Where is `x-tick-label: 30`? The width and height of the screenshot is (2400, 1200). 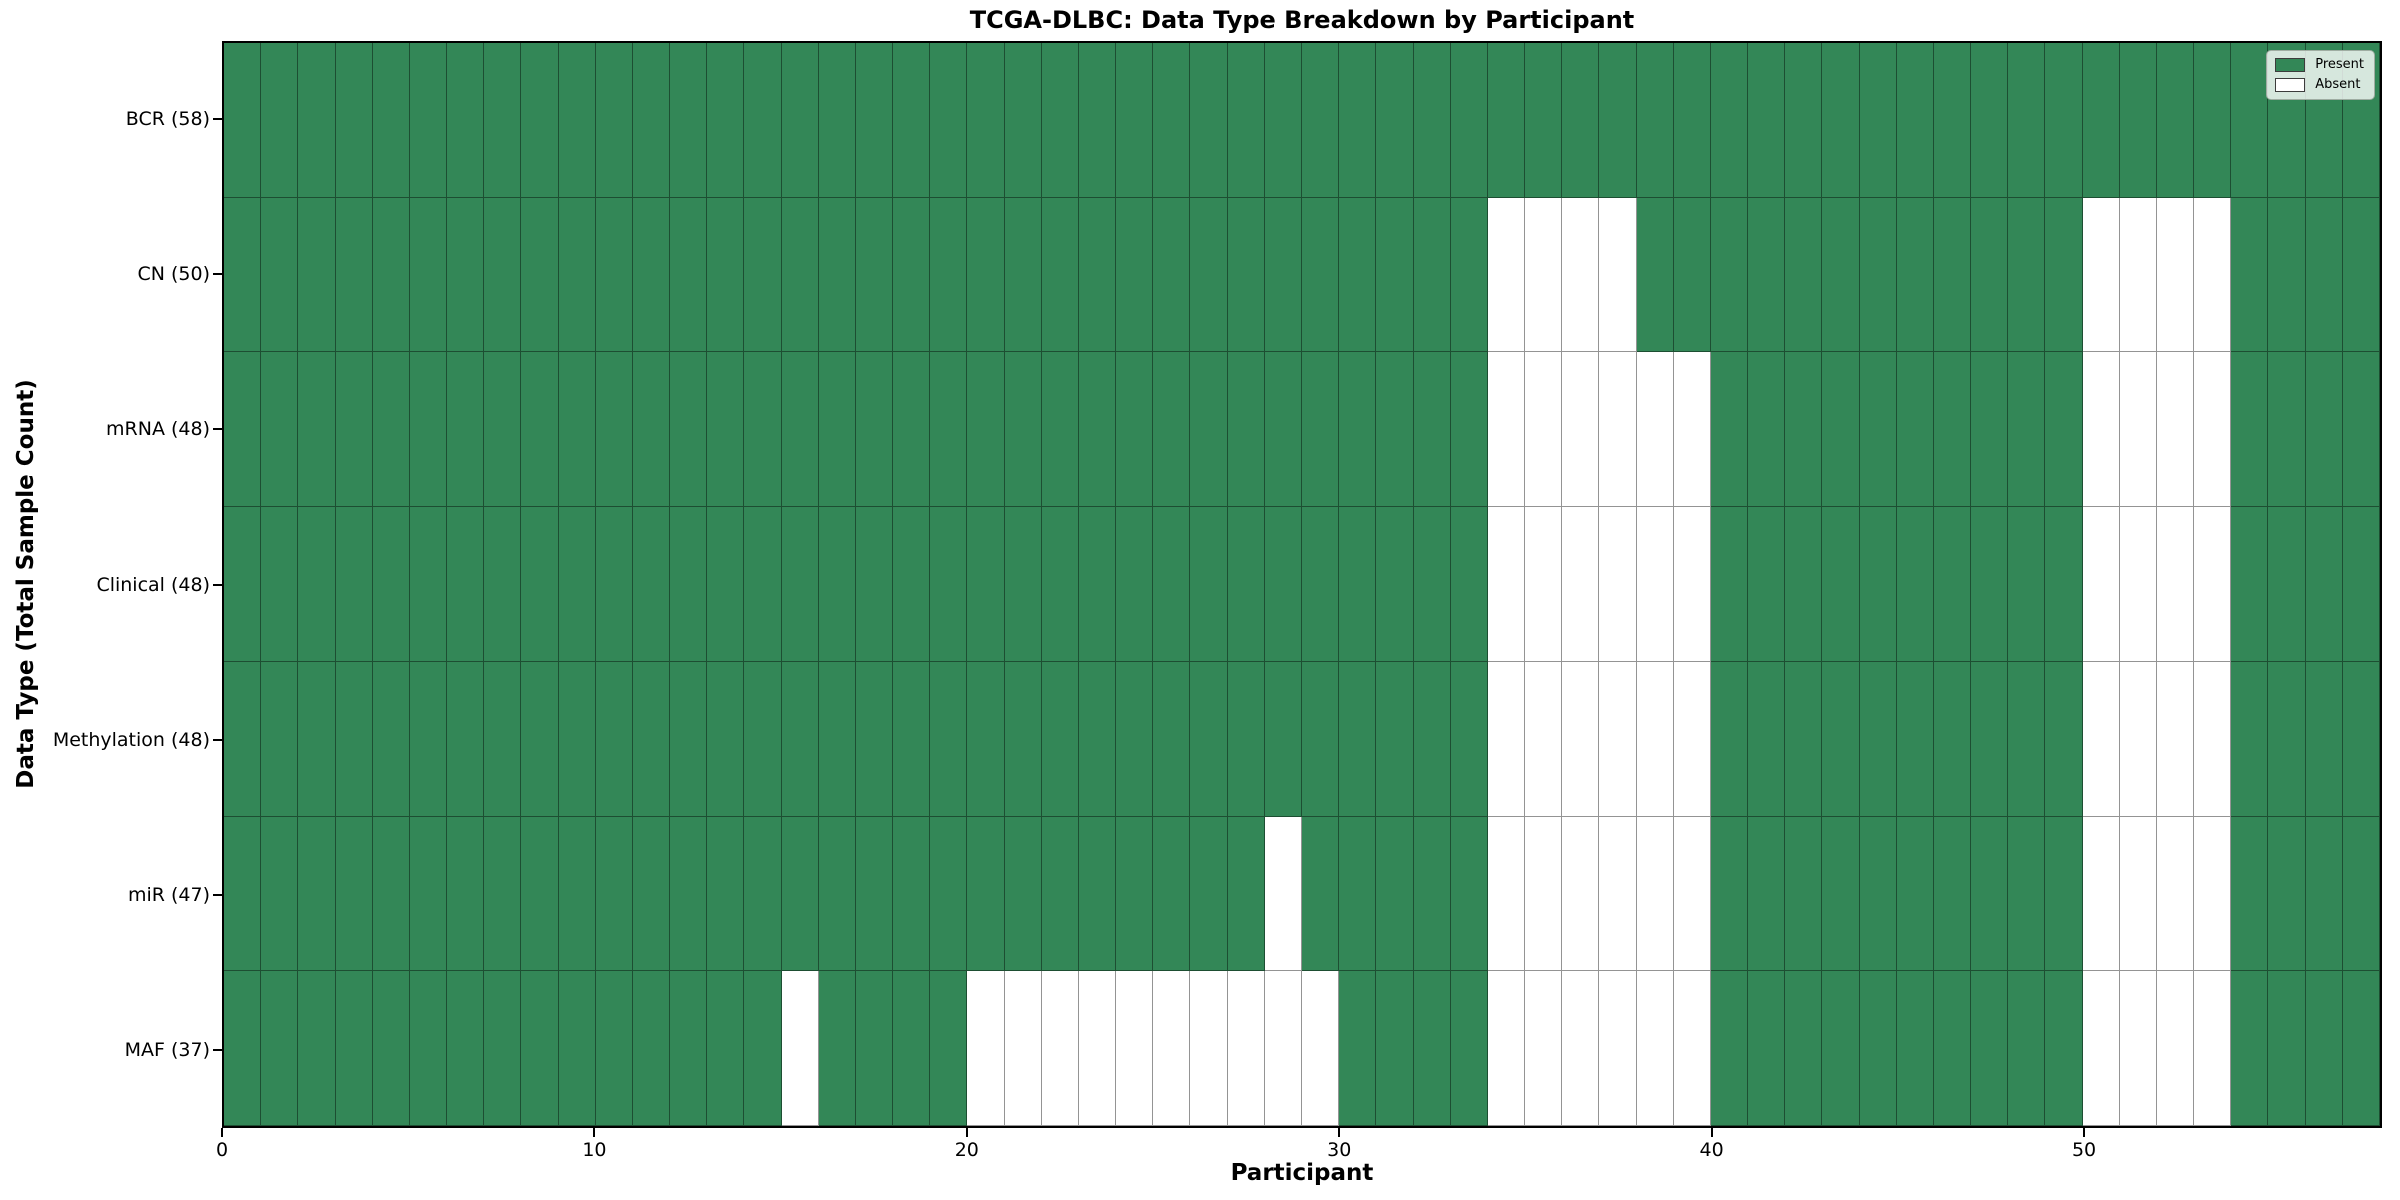
x-tick-label: 30 is located at coordinates (1339, 1150).